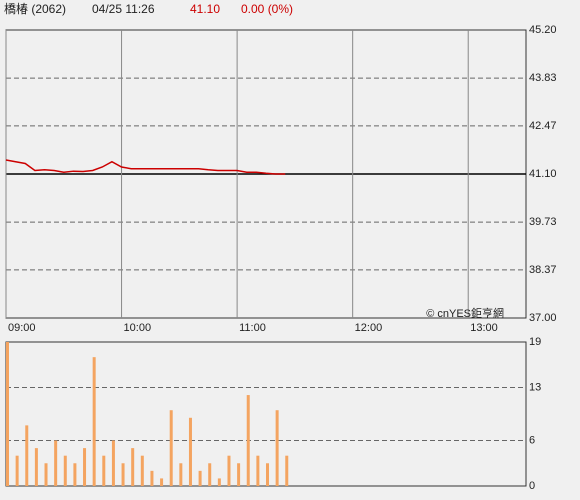 The height and width of the screenshot is (500, 580). Describe the element at coordinates (22, 328) in the screenshot. I see `x-tick-label: 09:00` at that location.